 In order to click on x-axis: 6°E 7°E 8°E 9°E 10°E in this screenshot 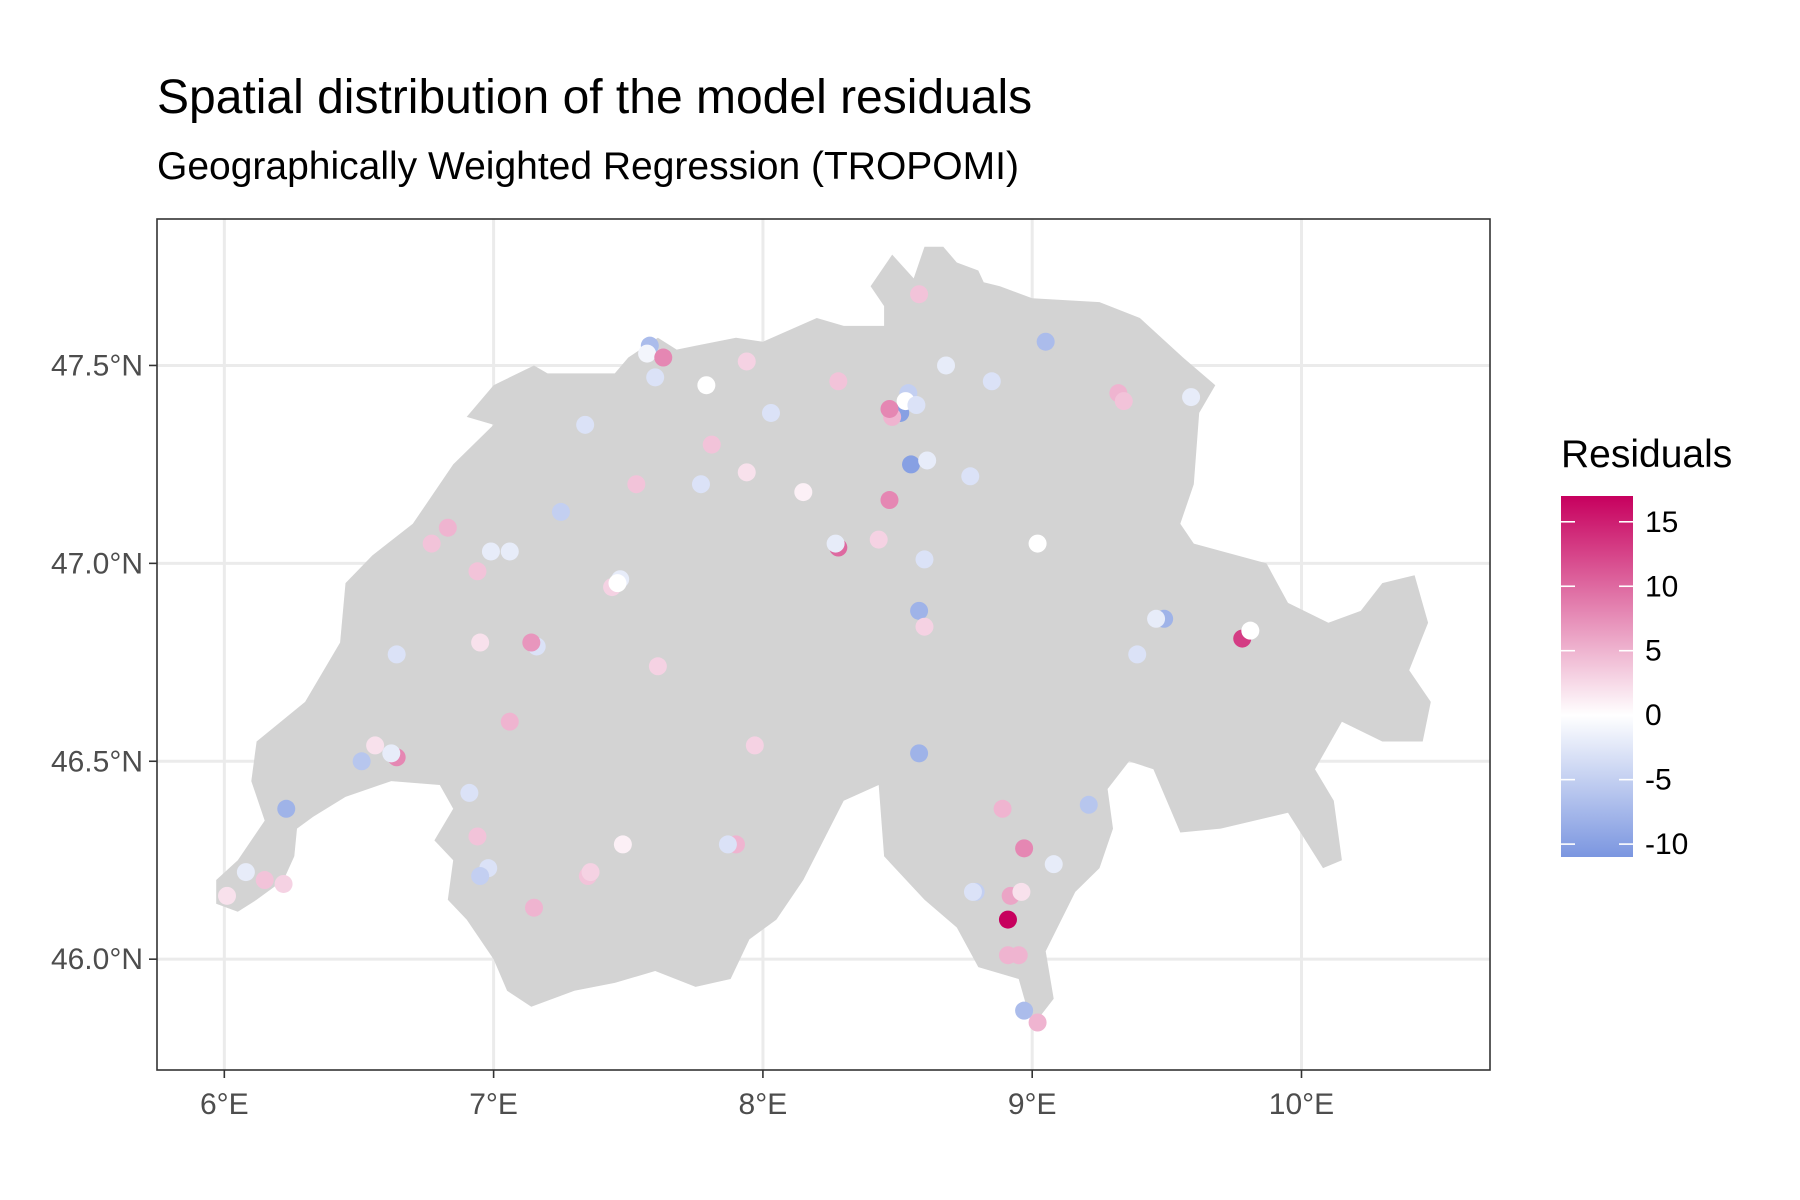, I will do `click(767, 1095)`.